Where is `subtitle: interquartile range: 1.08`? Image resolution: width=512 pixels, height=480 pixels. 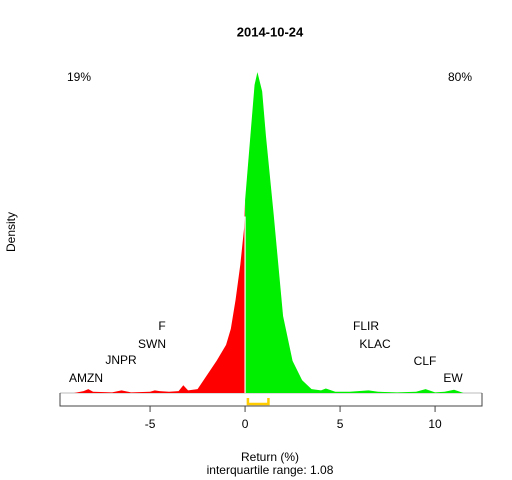 subtitle: interquartile range: 1.08 is located at coordinates (270, 470).